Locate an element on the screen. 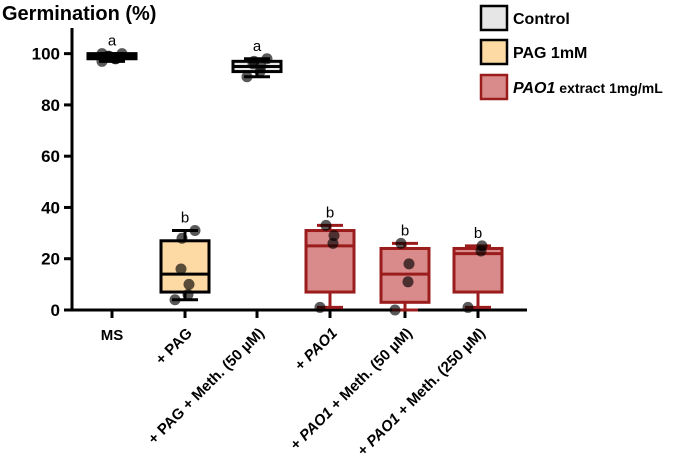 This screenshot has height=459, width=694. x-category-label: + PAO1 + Meth. (250 µM) is located at coordinates (421, 392).